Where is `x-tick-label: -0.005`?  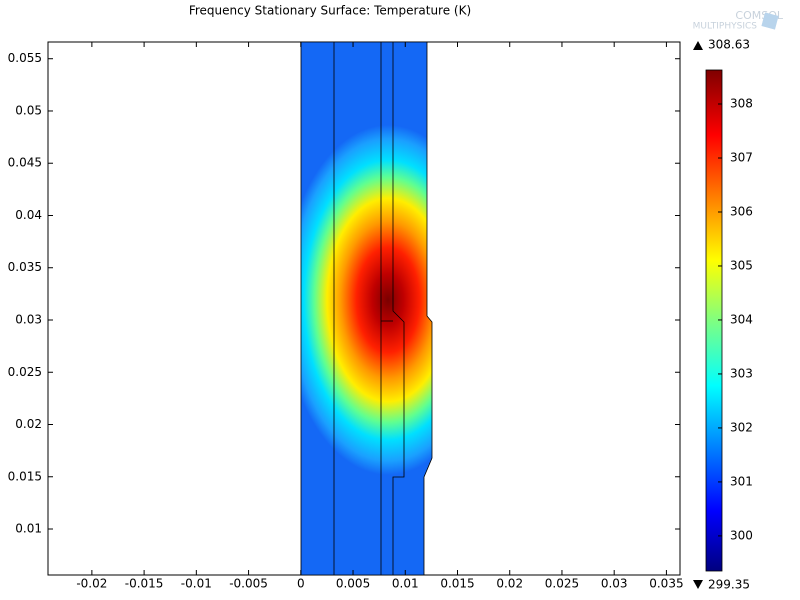 x-tick-label: -0.005 is located at coordinates (248, 584).